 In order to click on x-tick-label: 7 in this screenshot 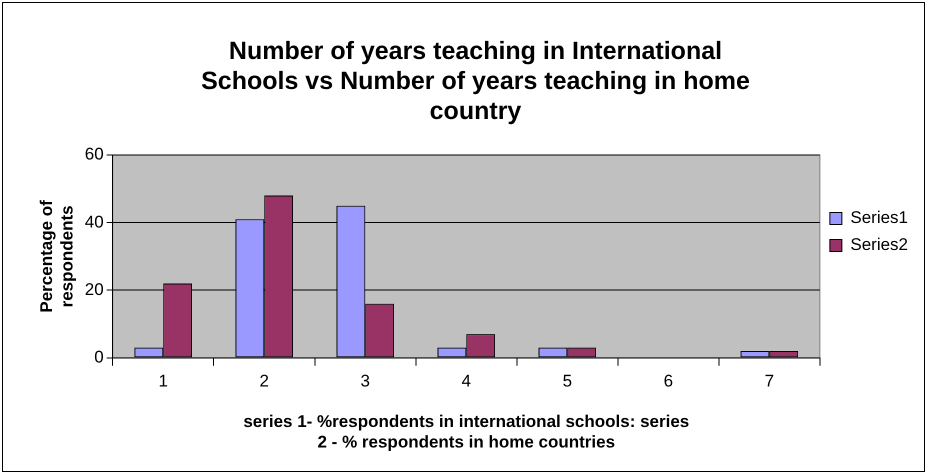, I will do `click(769, 381)`.